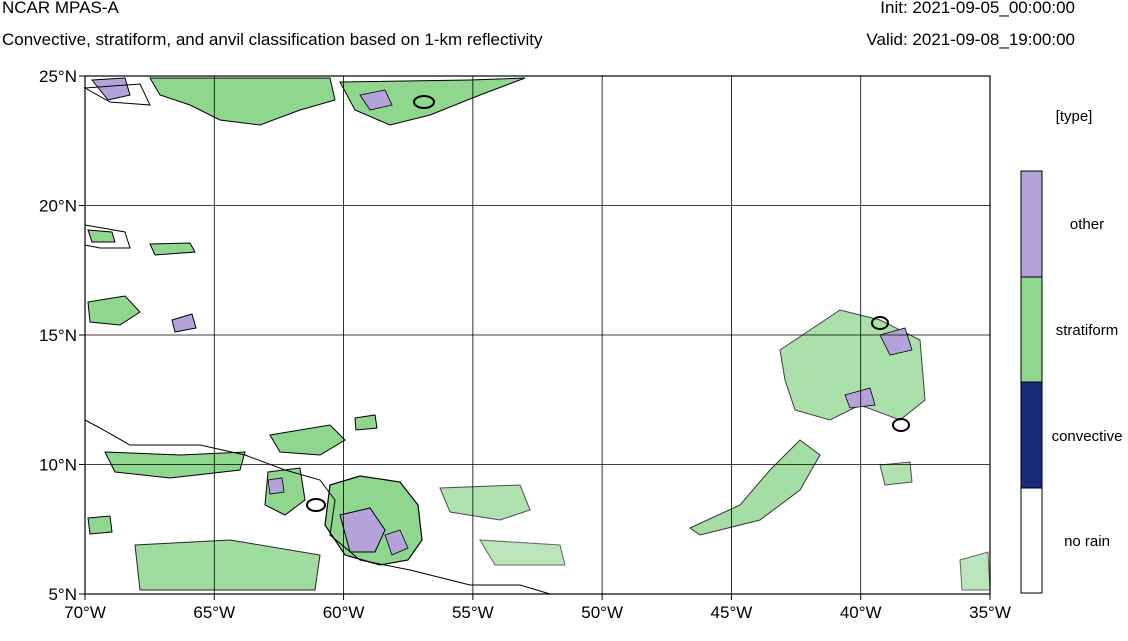 This screenshot has width=1128, height=641. What do you see at coordinates (214, 612) in the screenshot?
I see `lon-tick-label: 65°W` at bounding box center [214, 612].